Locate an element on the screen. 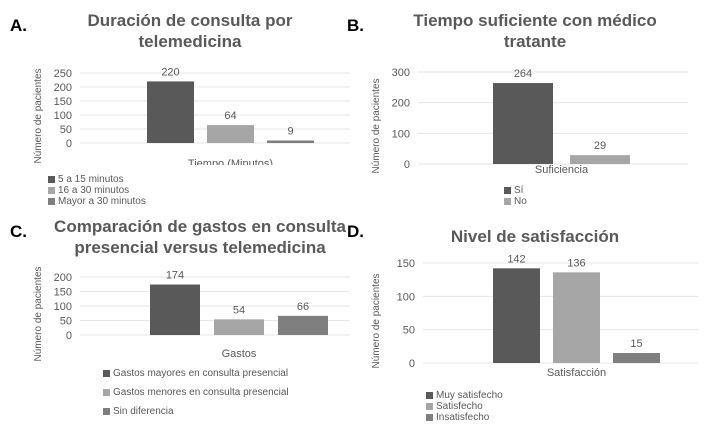 The height and width of the screenshot is (426, 708). chart-title-a-line-1: Duración de consulta por is located at coordinates (190, 20).